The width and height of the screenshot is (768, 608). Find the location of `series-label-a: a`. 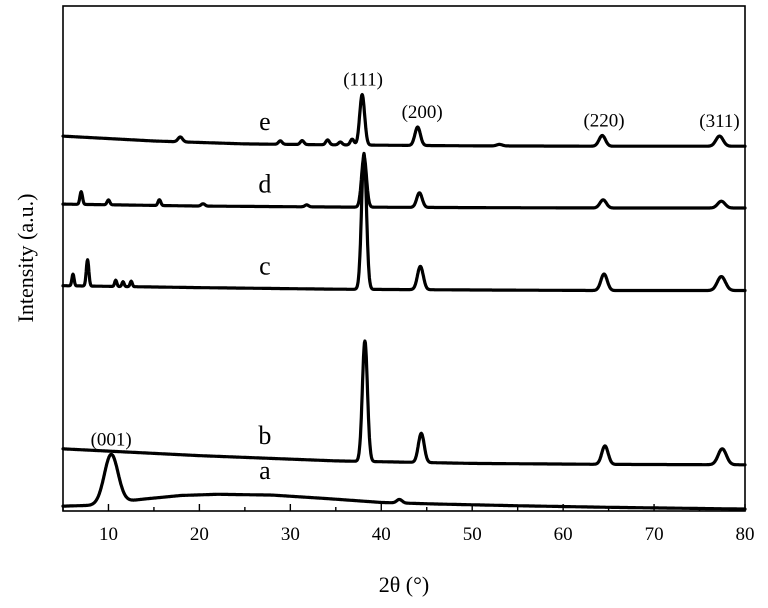

series-label-a: a is located at coordinates (265, 470).